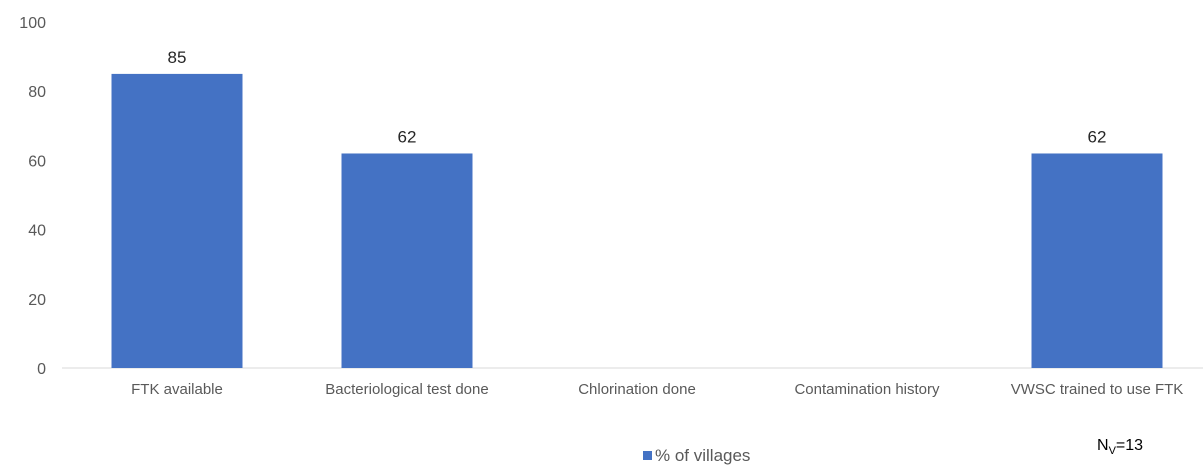 Image resolution: width=1203 pixels, height=466 pixels. Describe the element at coordinates (406, 389) in the screenshot. I see `x-tick-label: Bacteriological test done` at that location.